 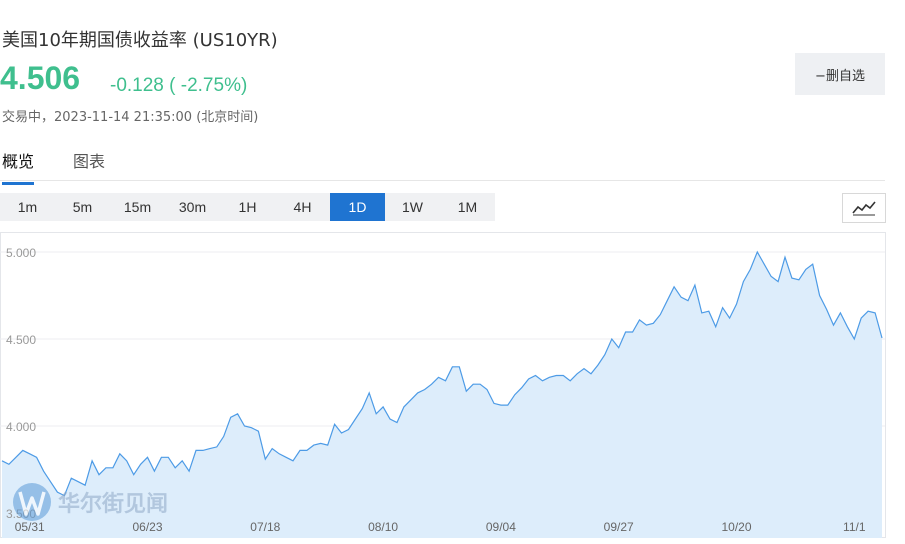 I want to click on trading-status: 交易中，2023-11-14 21:35:00 (北京时间), so click(x=130, y=117).